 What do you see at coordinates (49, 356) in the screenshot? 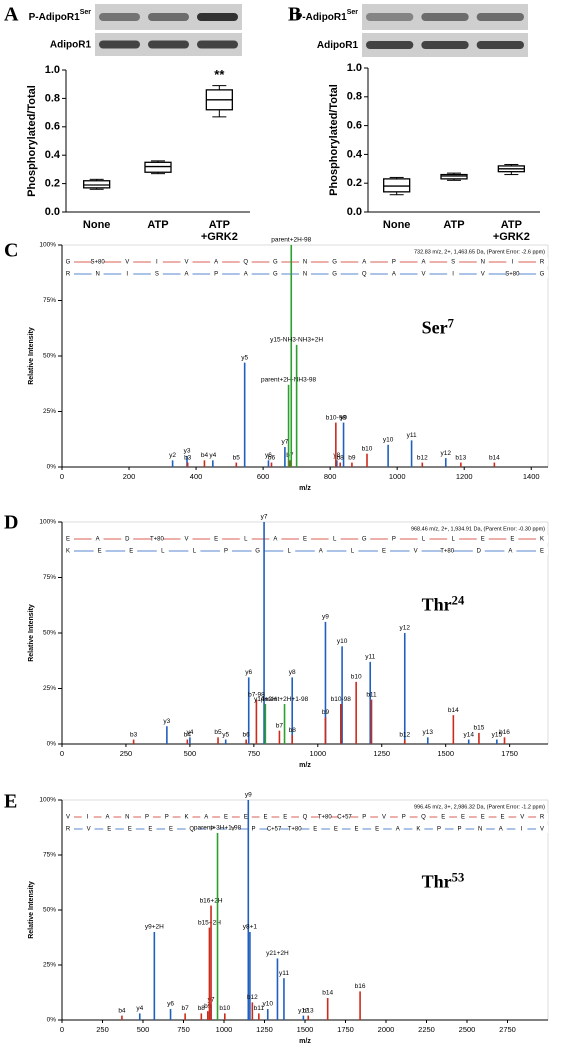
I see `y-tick-label: 50%` at bounding box center [49, 356].